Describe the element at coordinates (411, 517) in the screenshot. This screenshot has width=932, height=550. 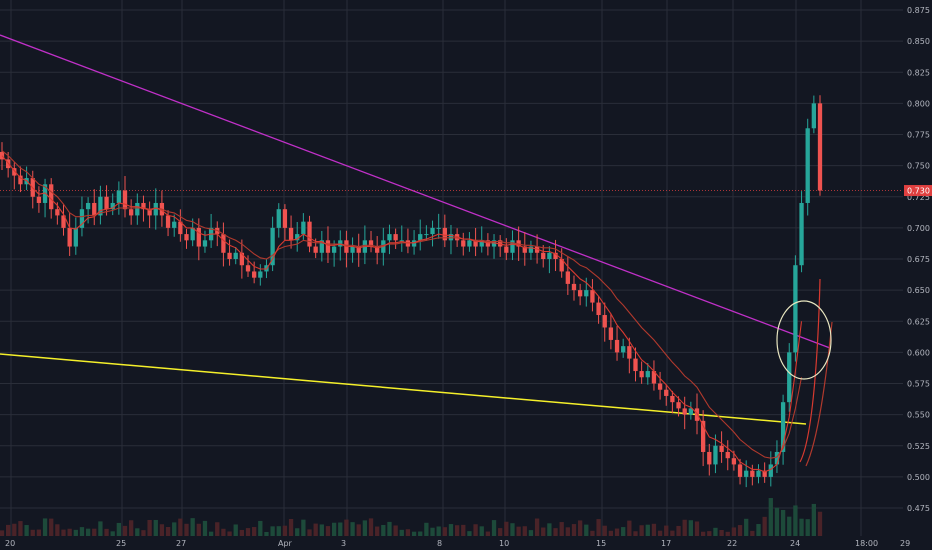
I see `volume-bars` at that location.